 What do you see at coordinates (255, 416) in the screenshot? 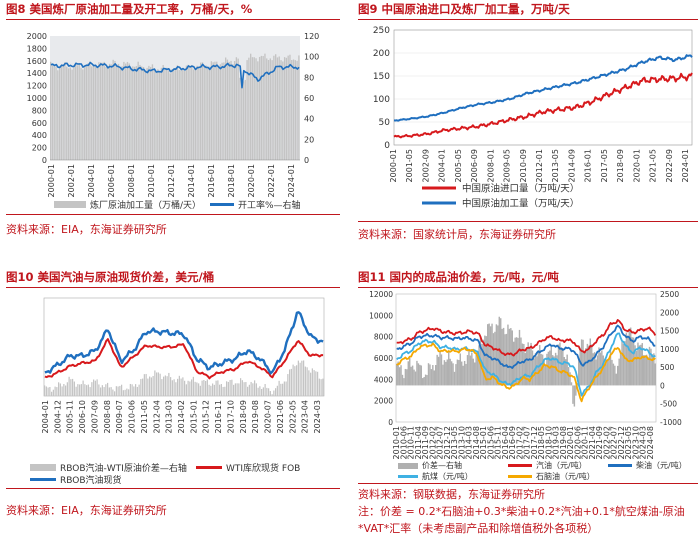
I see `x-tick-label: 2019-08` at bounding box center [255, 416].